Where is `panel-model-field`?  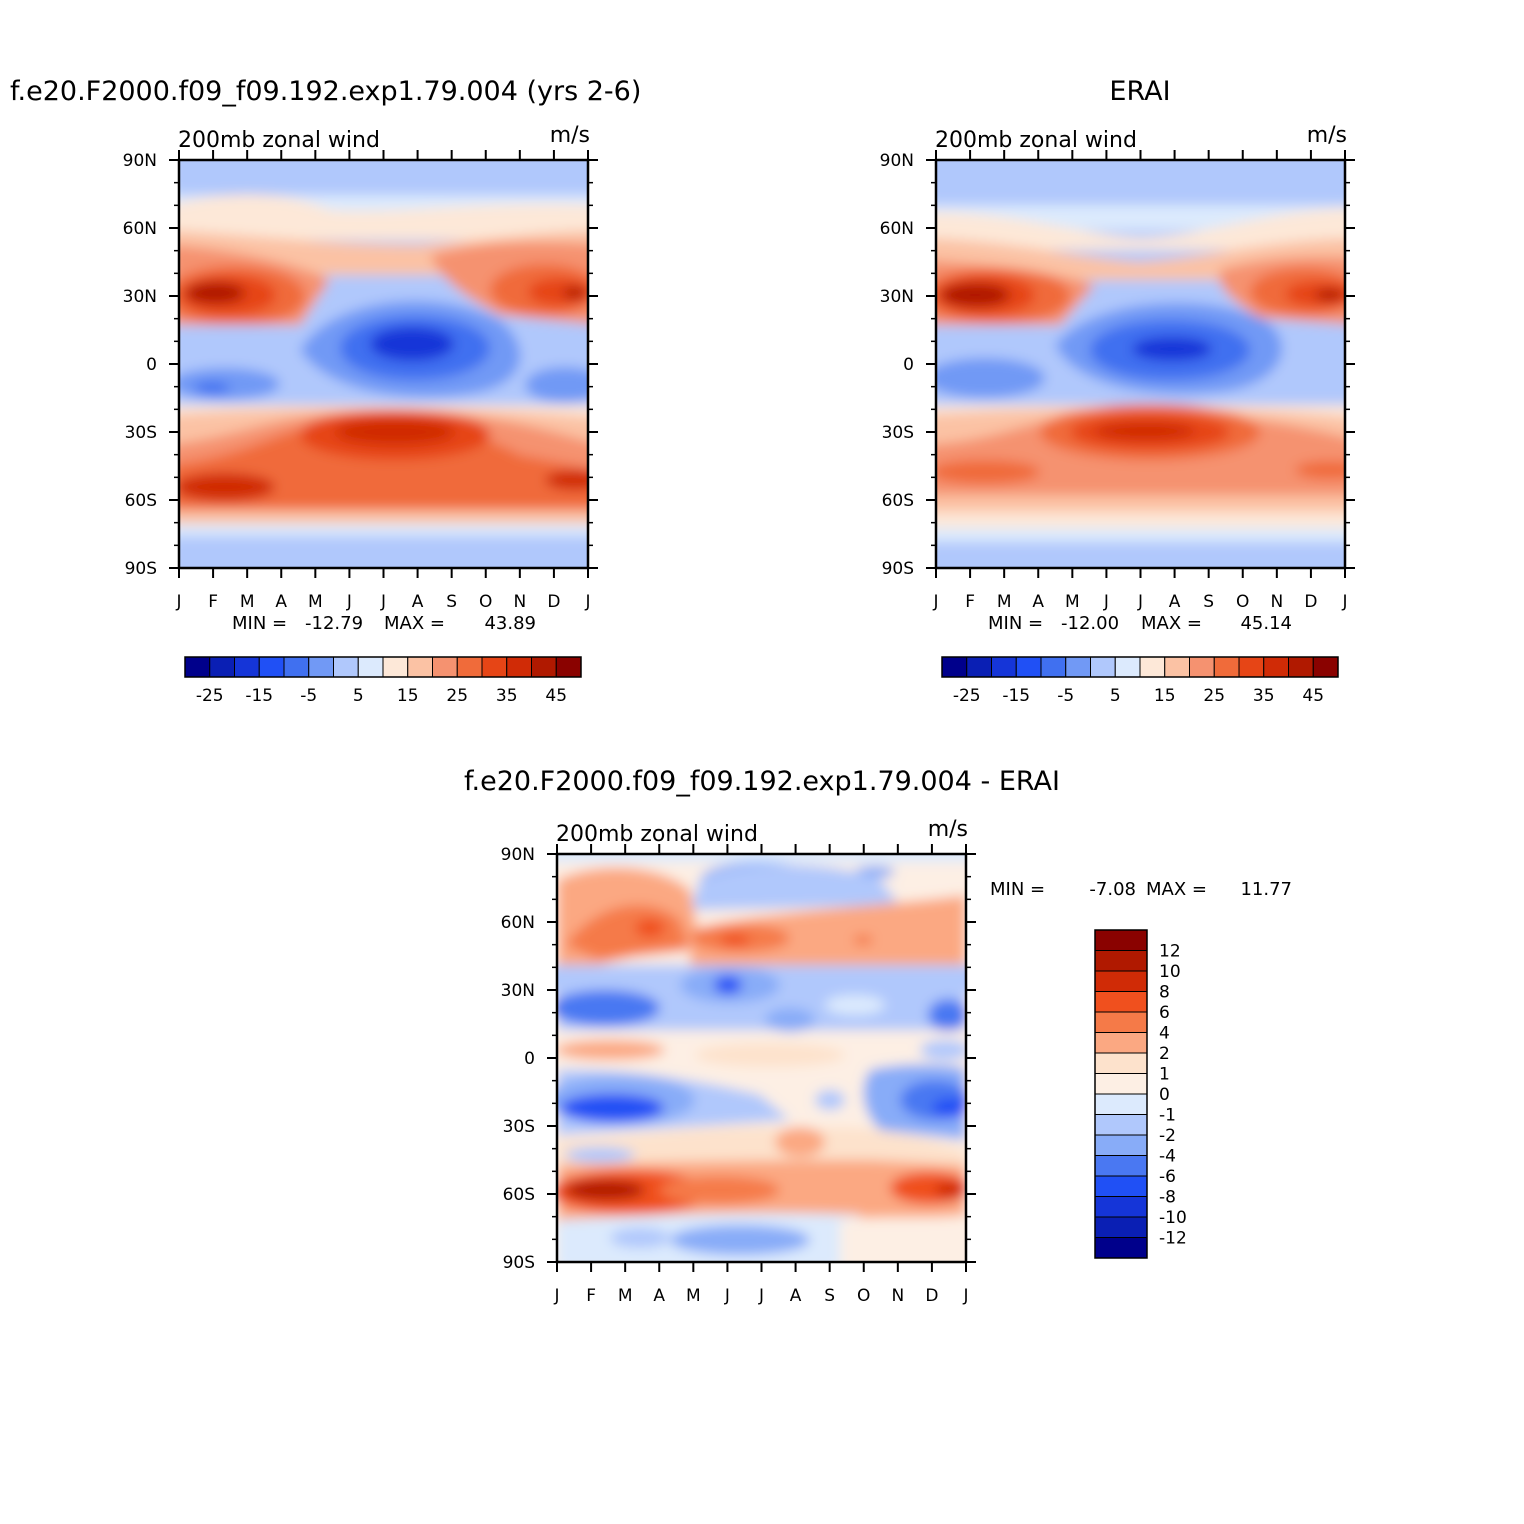 panel-model-field is located at coordinates (383, 364).